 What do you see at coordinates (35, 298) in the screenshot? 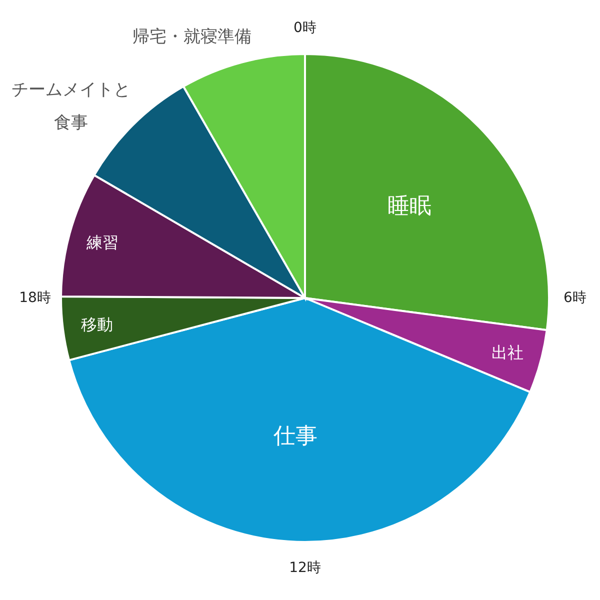
I see `text: 18時` at bounding box center [35, 298].